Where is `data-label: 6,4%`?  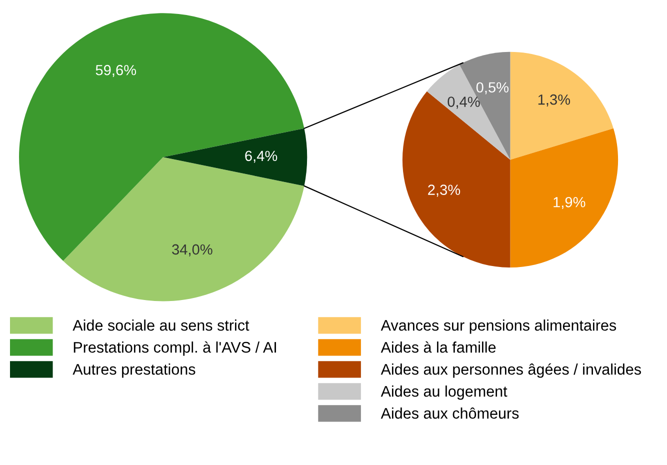 data-label: 6,4% is located at coordinates (261, 156).